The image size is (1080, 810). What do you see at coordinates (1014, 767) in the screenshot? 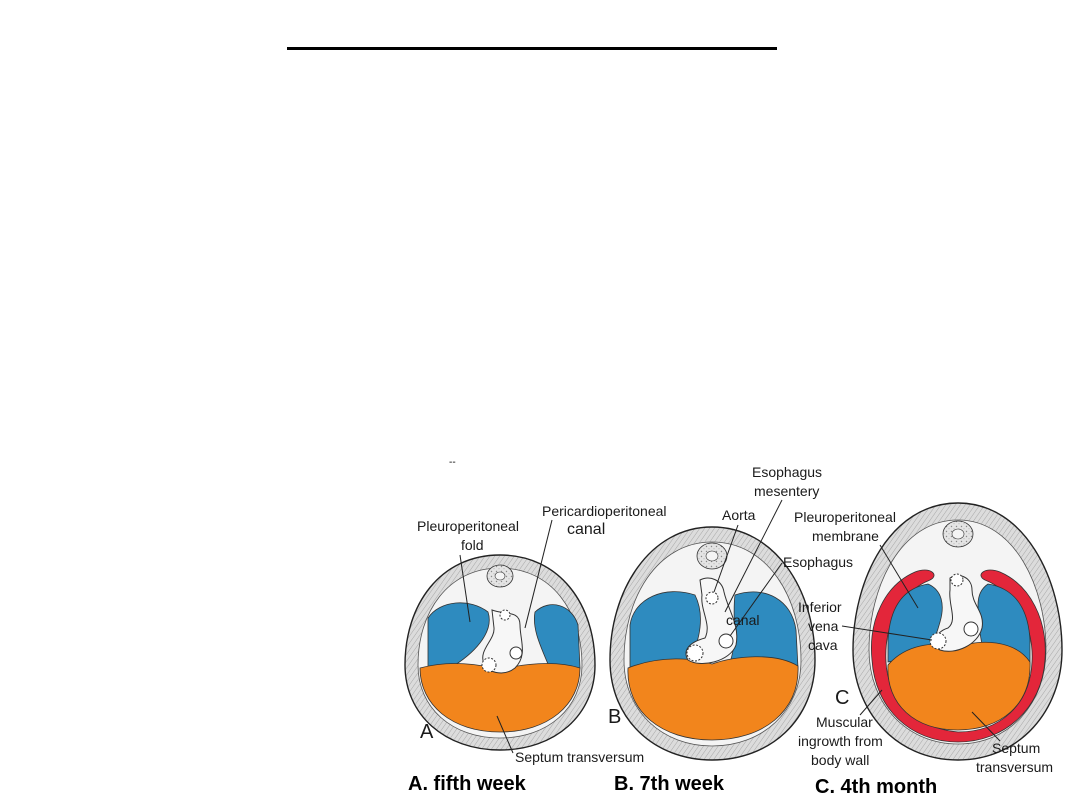
I see `label-septum-transversum-c-line2: transversum` at bounding box center [1014, 767].